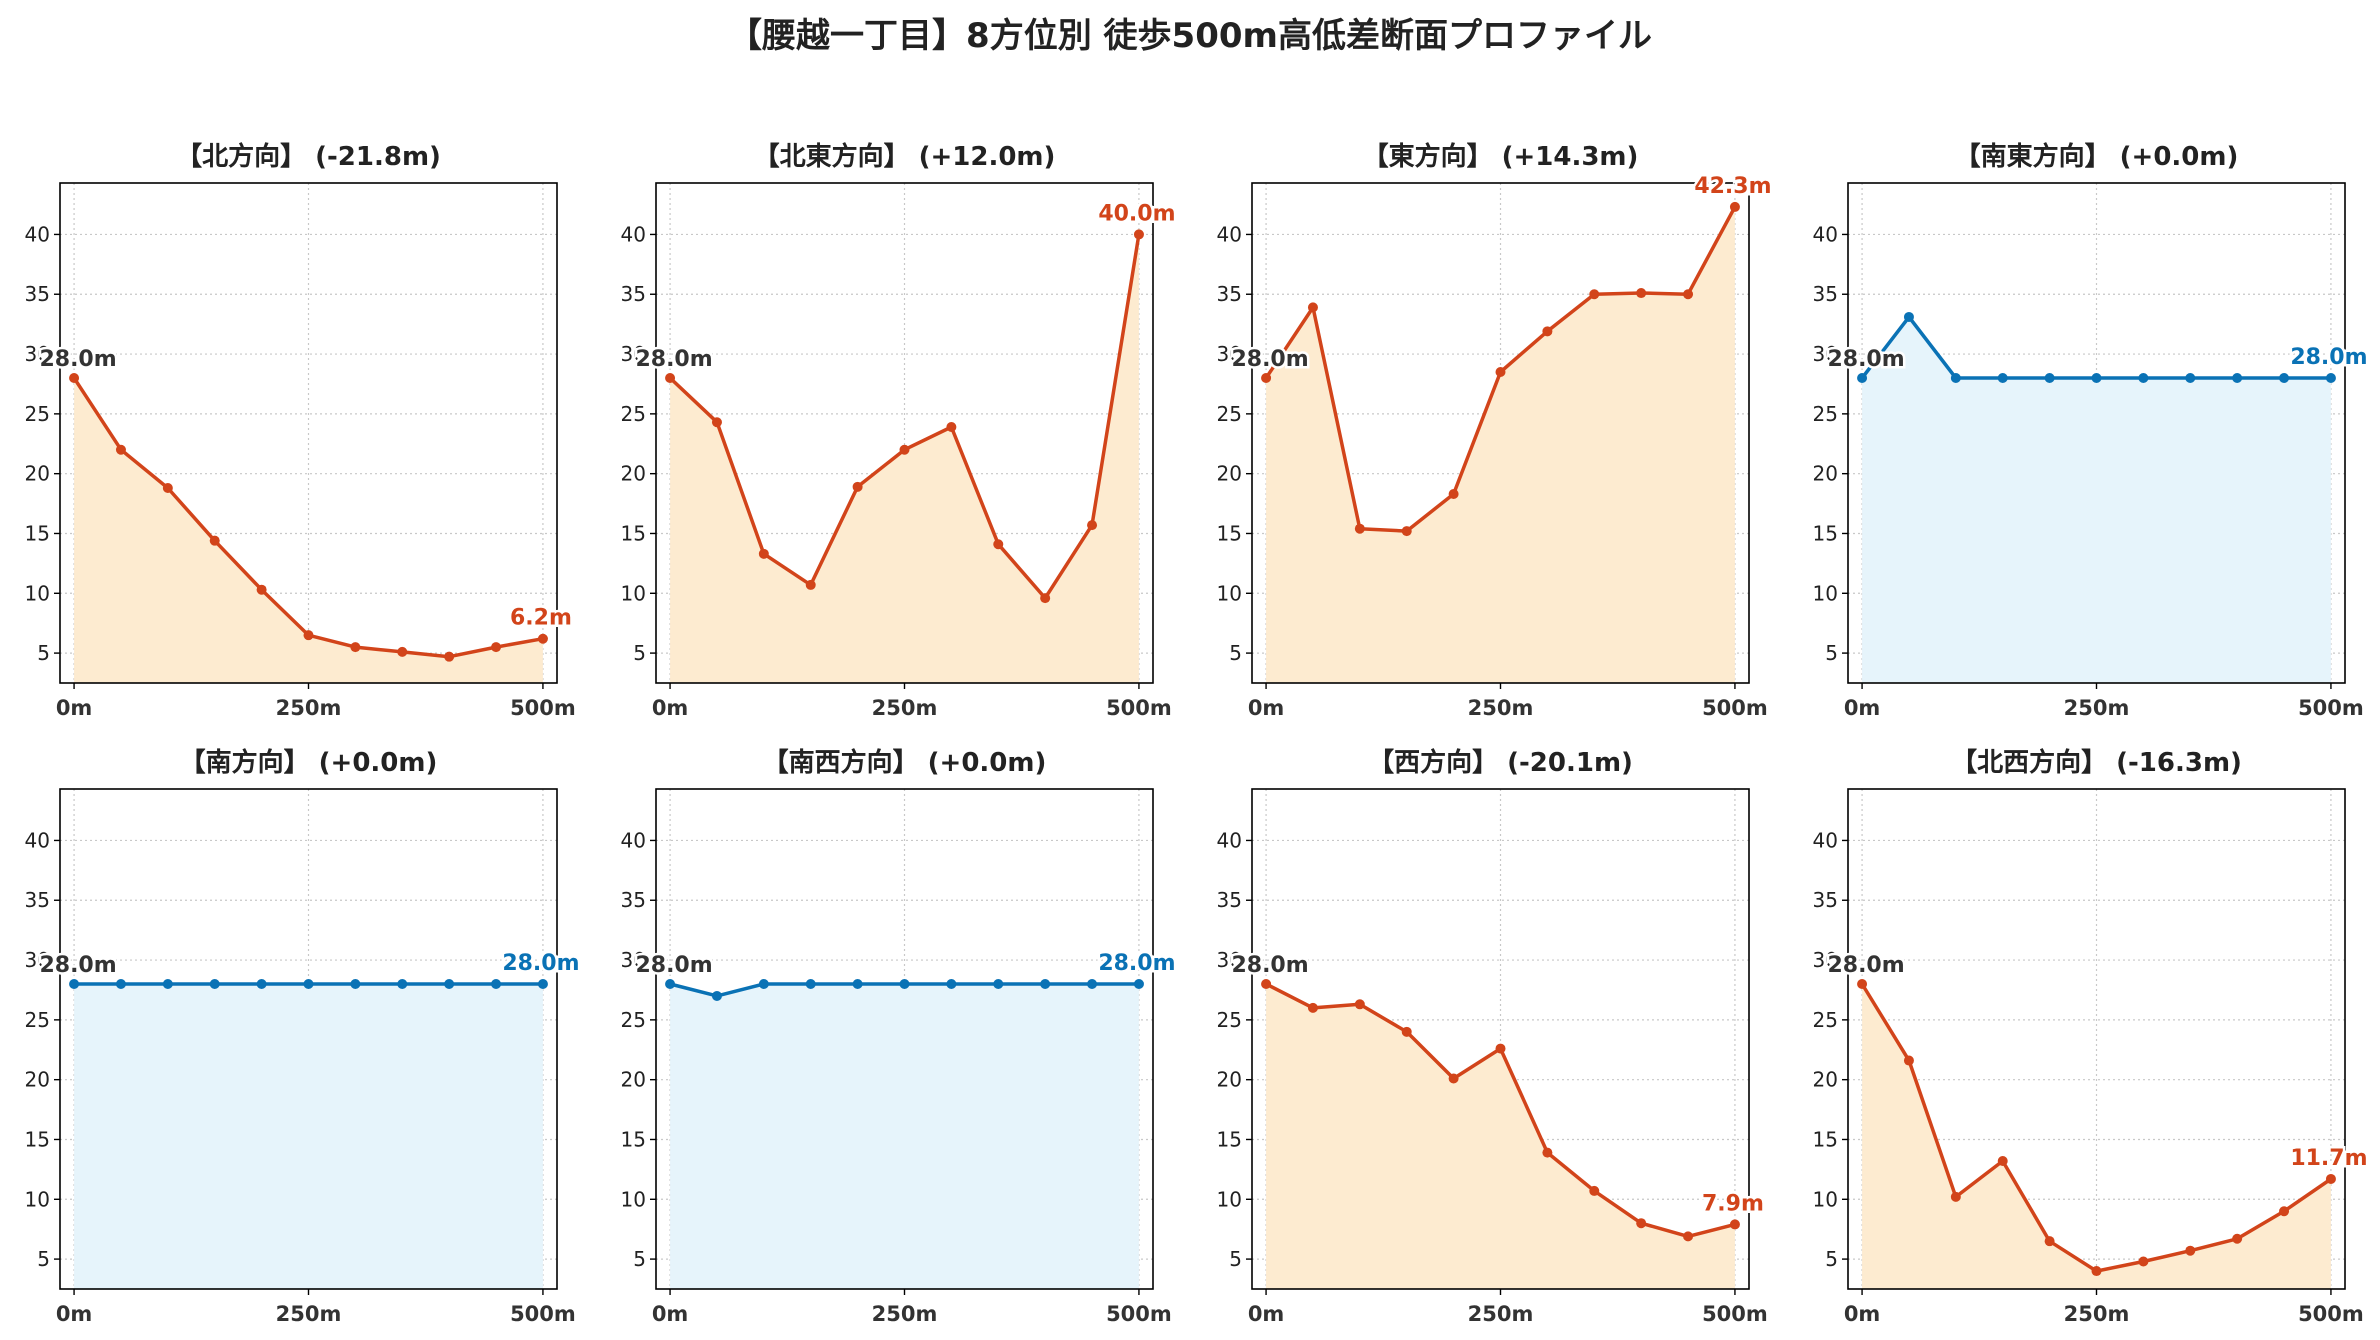  I want to click on subplot-title: 【西方向】 (-20.1m), so click(1500, 762).